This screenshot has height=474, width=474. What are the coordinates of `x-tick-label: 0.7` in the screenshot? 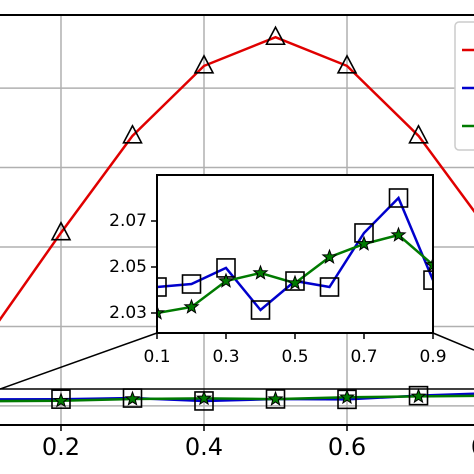 It's located at (363, 357).